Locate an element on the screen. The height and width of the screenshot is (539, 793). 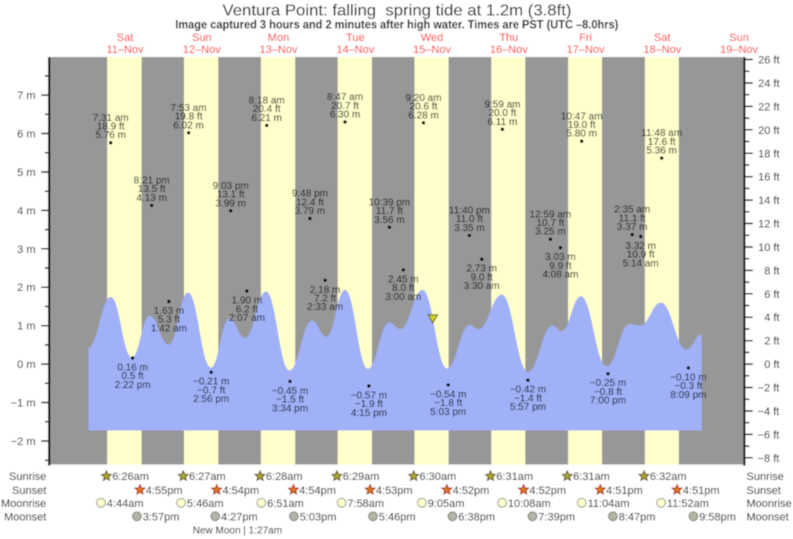
svg-text: 7:58am is located at coordinates (365, 504).